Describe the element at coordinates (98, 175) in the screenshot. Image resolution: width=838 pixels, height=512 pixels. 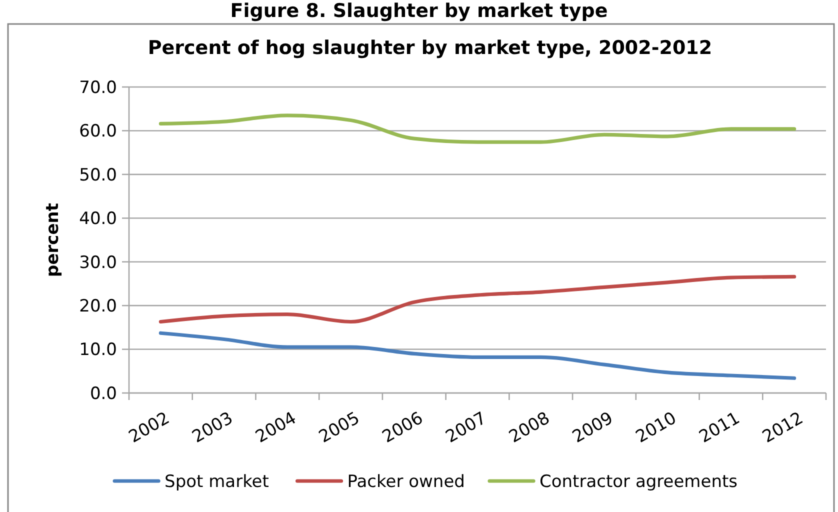
I see `y-tick-label: 50.0` at that location.